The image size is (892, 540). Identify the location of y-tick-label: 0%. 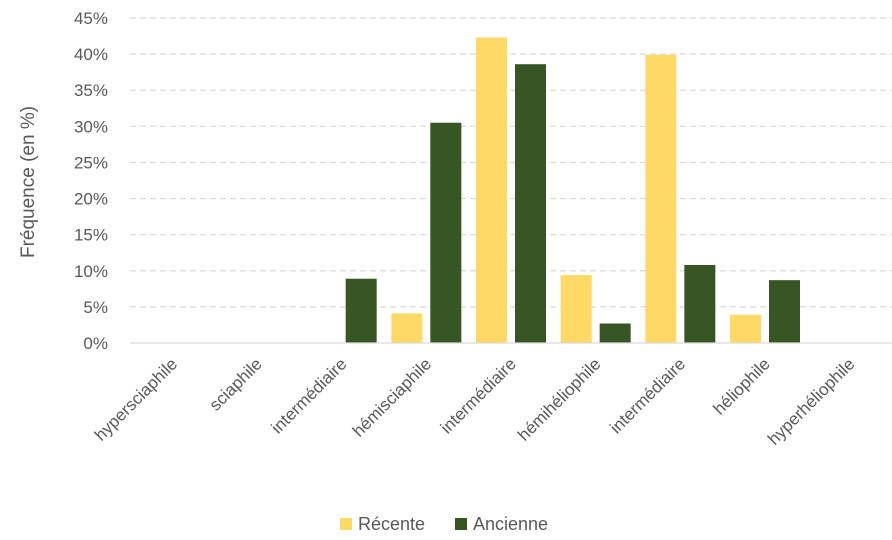
(95, 343).